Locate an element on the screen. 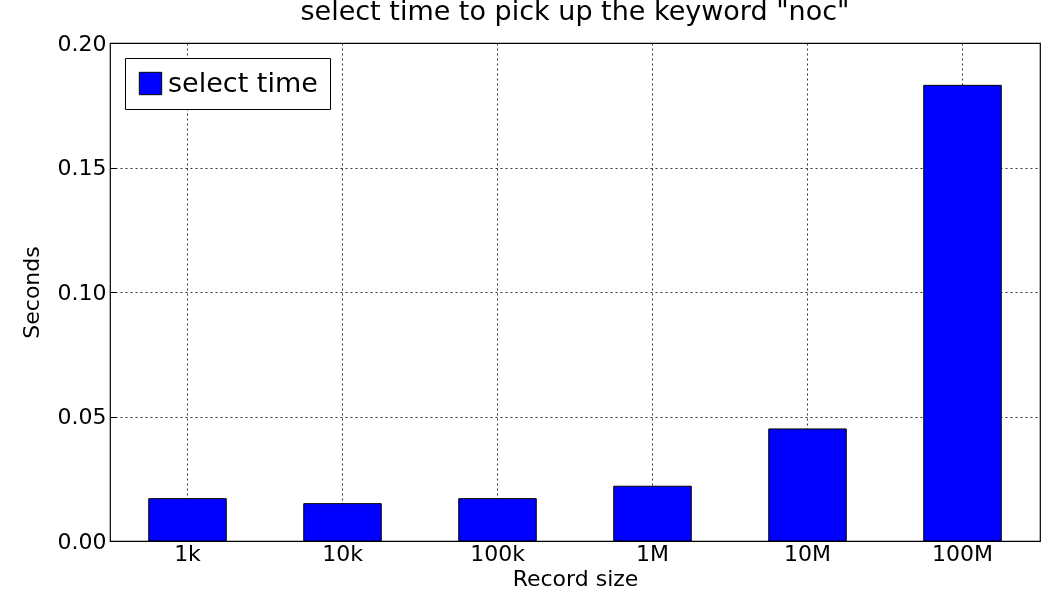  y-tick-label: 0.00 is located at coordinates (82, 541).